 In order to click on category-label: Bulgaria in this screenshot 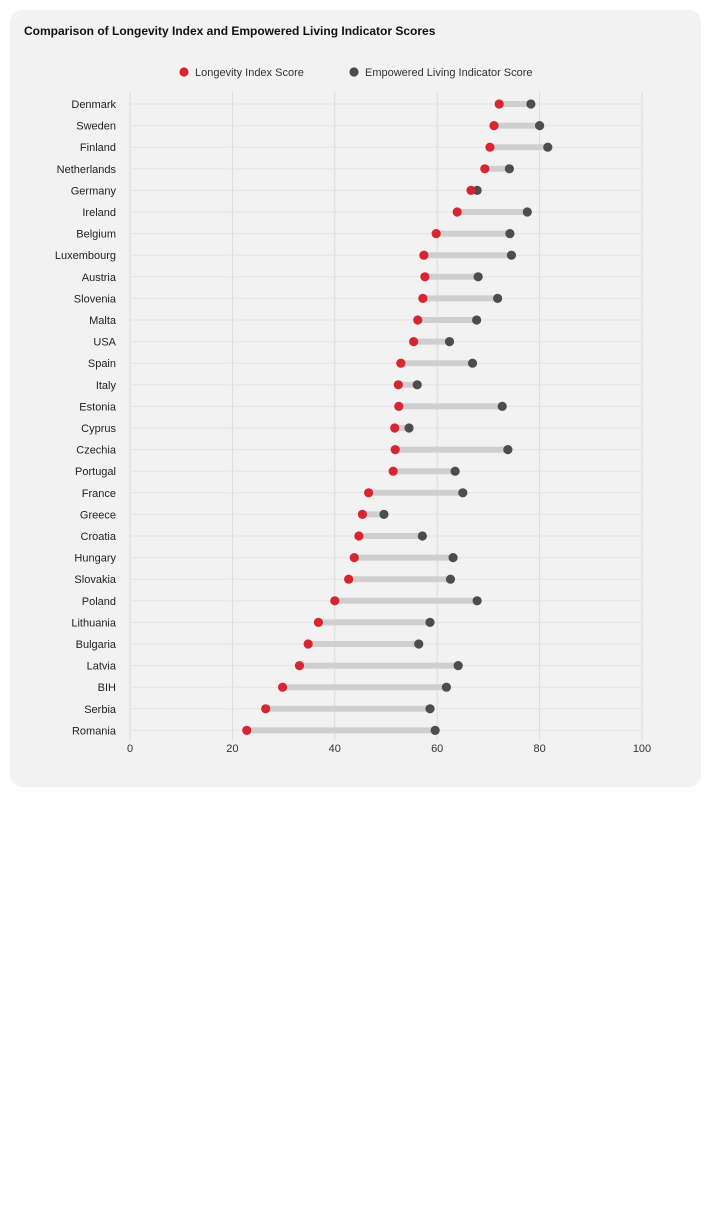, I will do `click(96, 645)`.